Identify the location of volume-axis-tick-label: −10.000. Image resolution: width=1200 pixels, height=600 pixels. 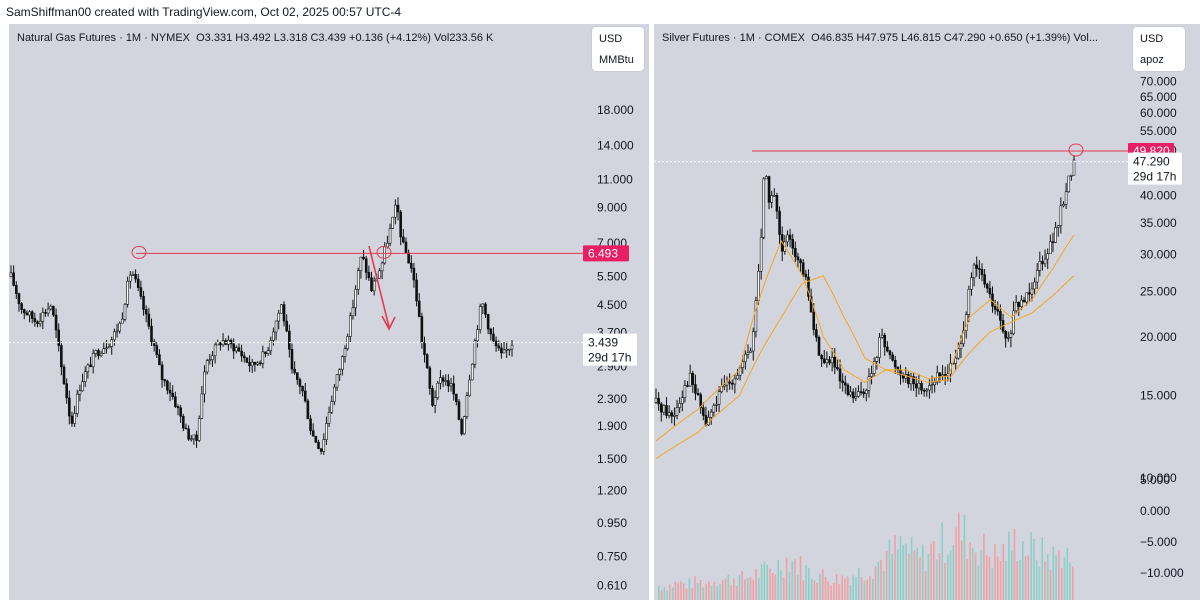
(1162, 573).